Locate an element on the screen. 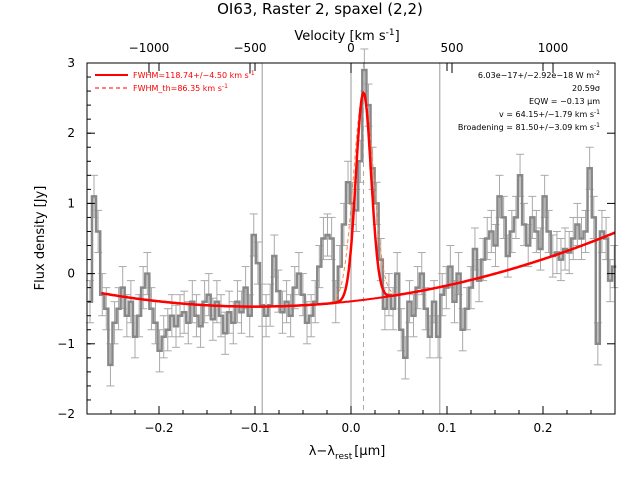 This screenshot has height=480, width=640. x-tick-label: 0.2 is located at coordinates (542, 428).